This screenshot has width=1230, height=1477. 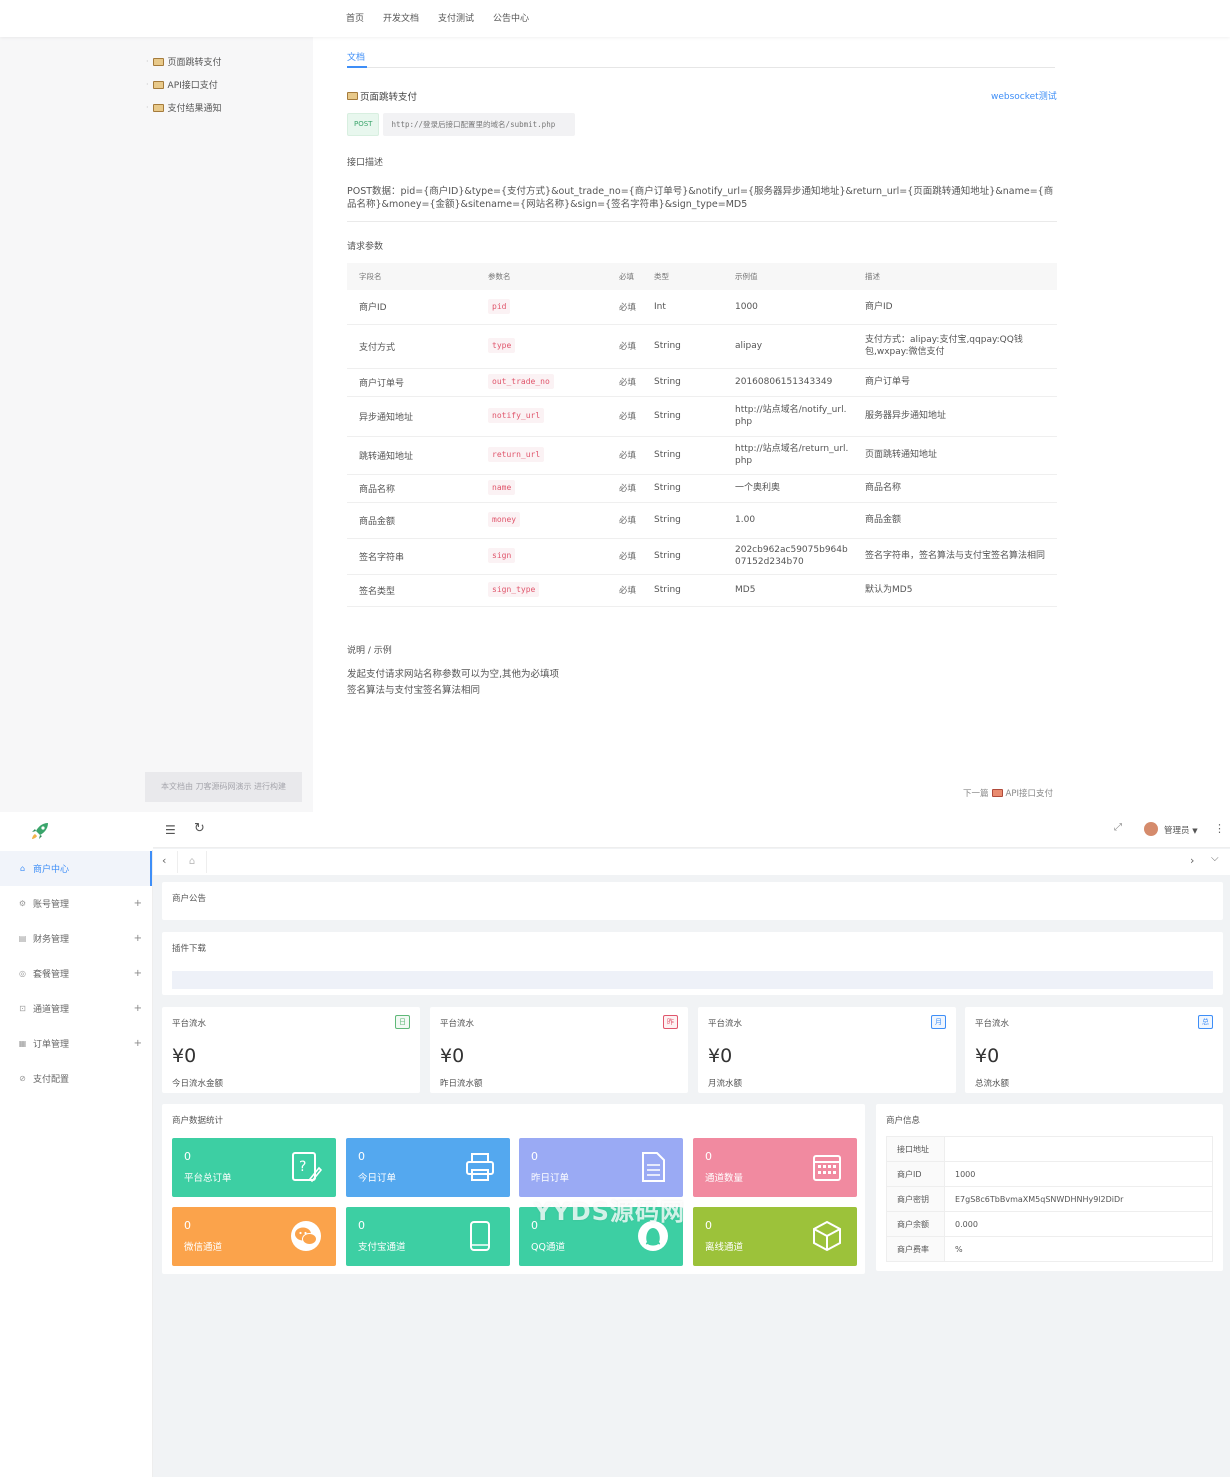 What do you see at coordinates (788, 590) in the screenshot?
I see `param-example: MD5` at bounding box center [788, 590].